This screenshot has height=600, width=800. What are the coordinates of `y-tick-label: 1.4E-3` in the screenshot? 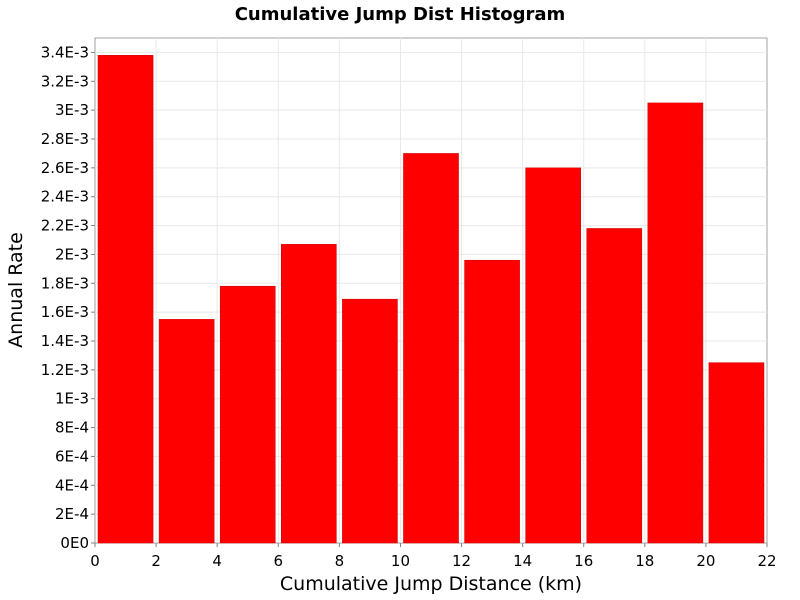 It's located at (65, 341).